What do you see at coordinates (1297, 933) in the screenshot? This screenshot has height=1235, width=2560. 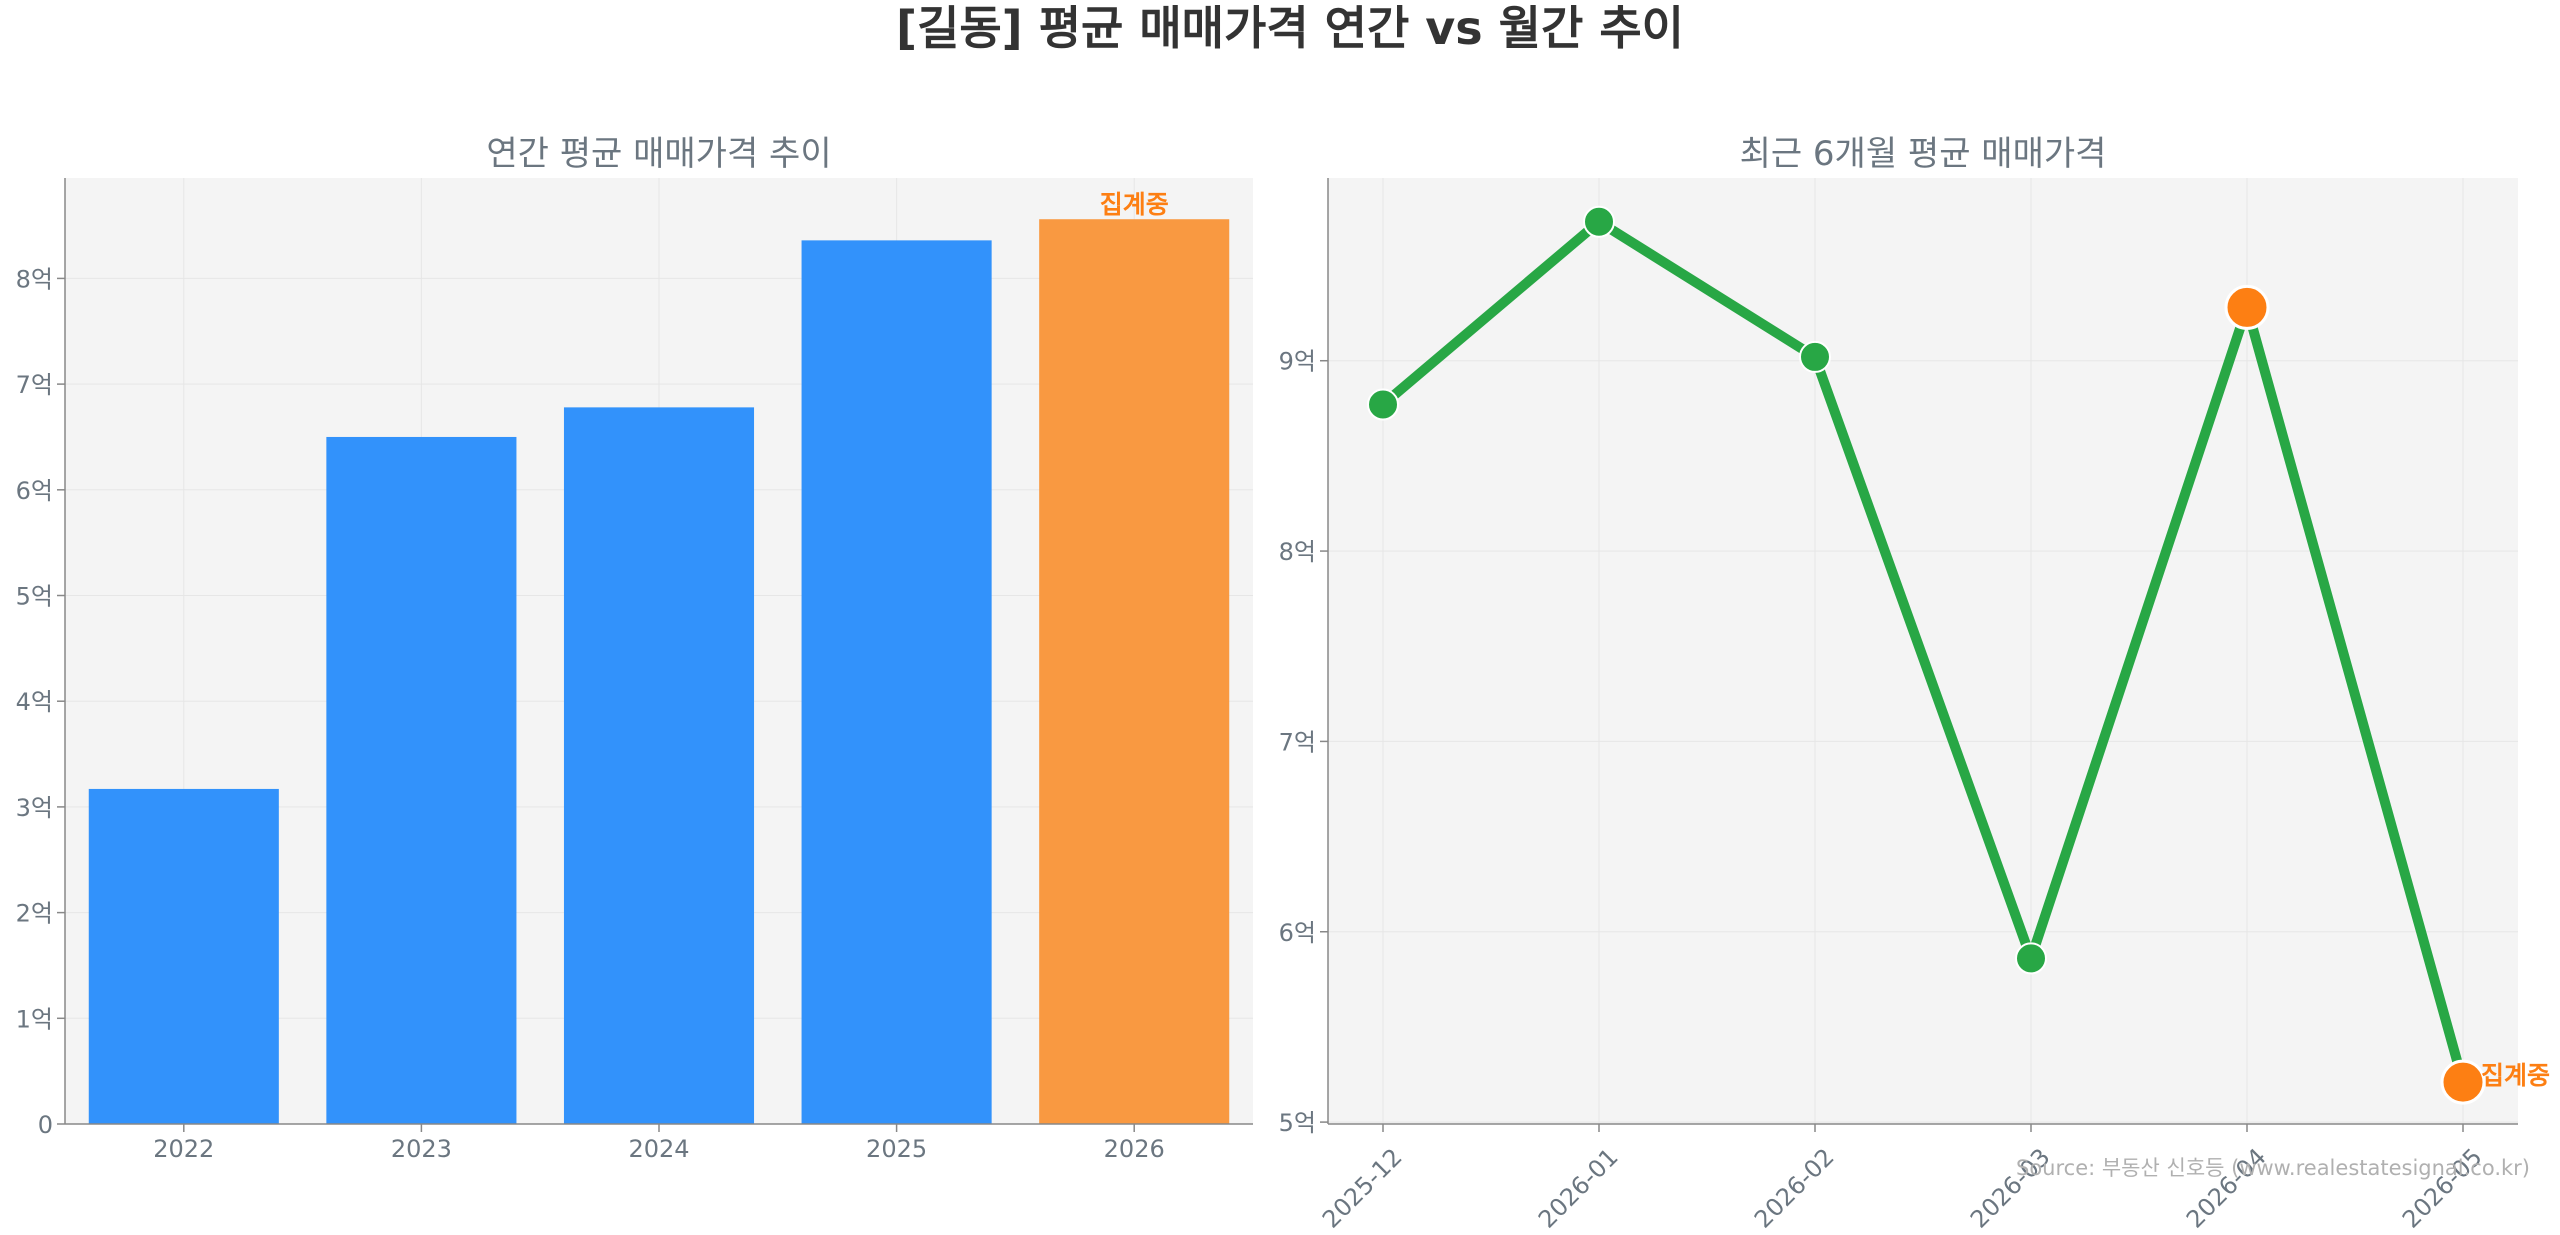 I see `monthly-y-tick-label: 6억` at bounding box center [1297, 933].